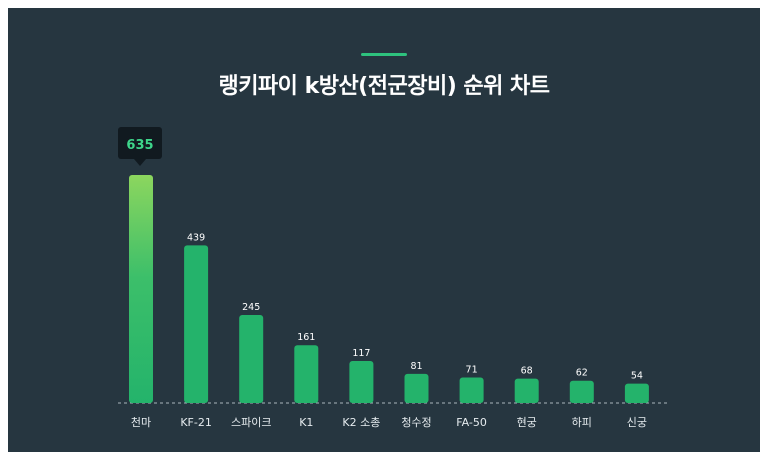 The image size is (768, 461). Describe the element at coordinates (416, 366) in the screenshot. I see `value-label-5: 81` at that location.